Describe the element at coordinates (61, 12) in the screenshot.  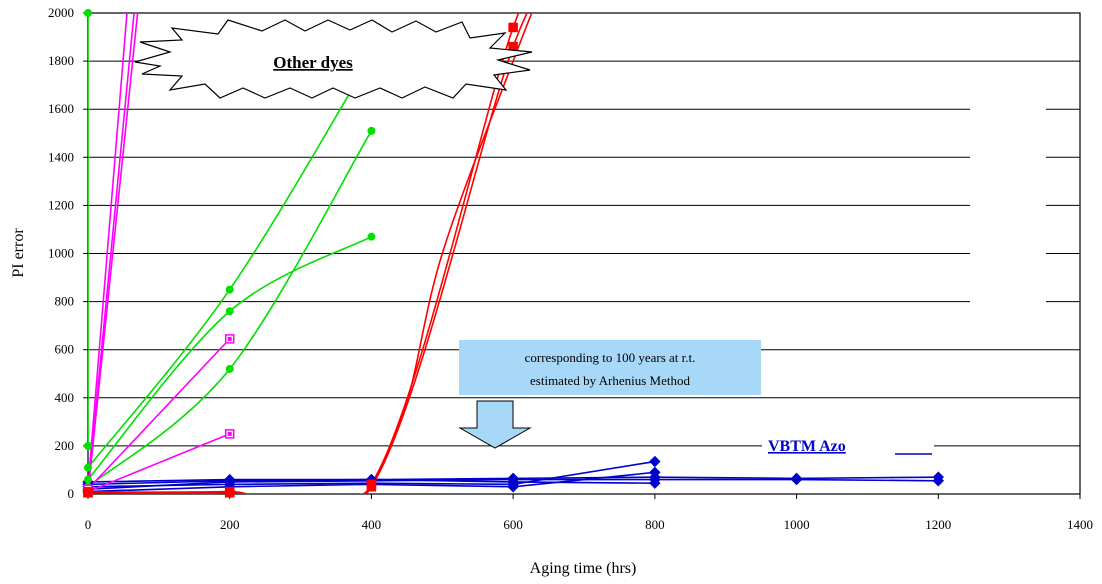
I see `y-tick-label: 2000` at that location.